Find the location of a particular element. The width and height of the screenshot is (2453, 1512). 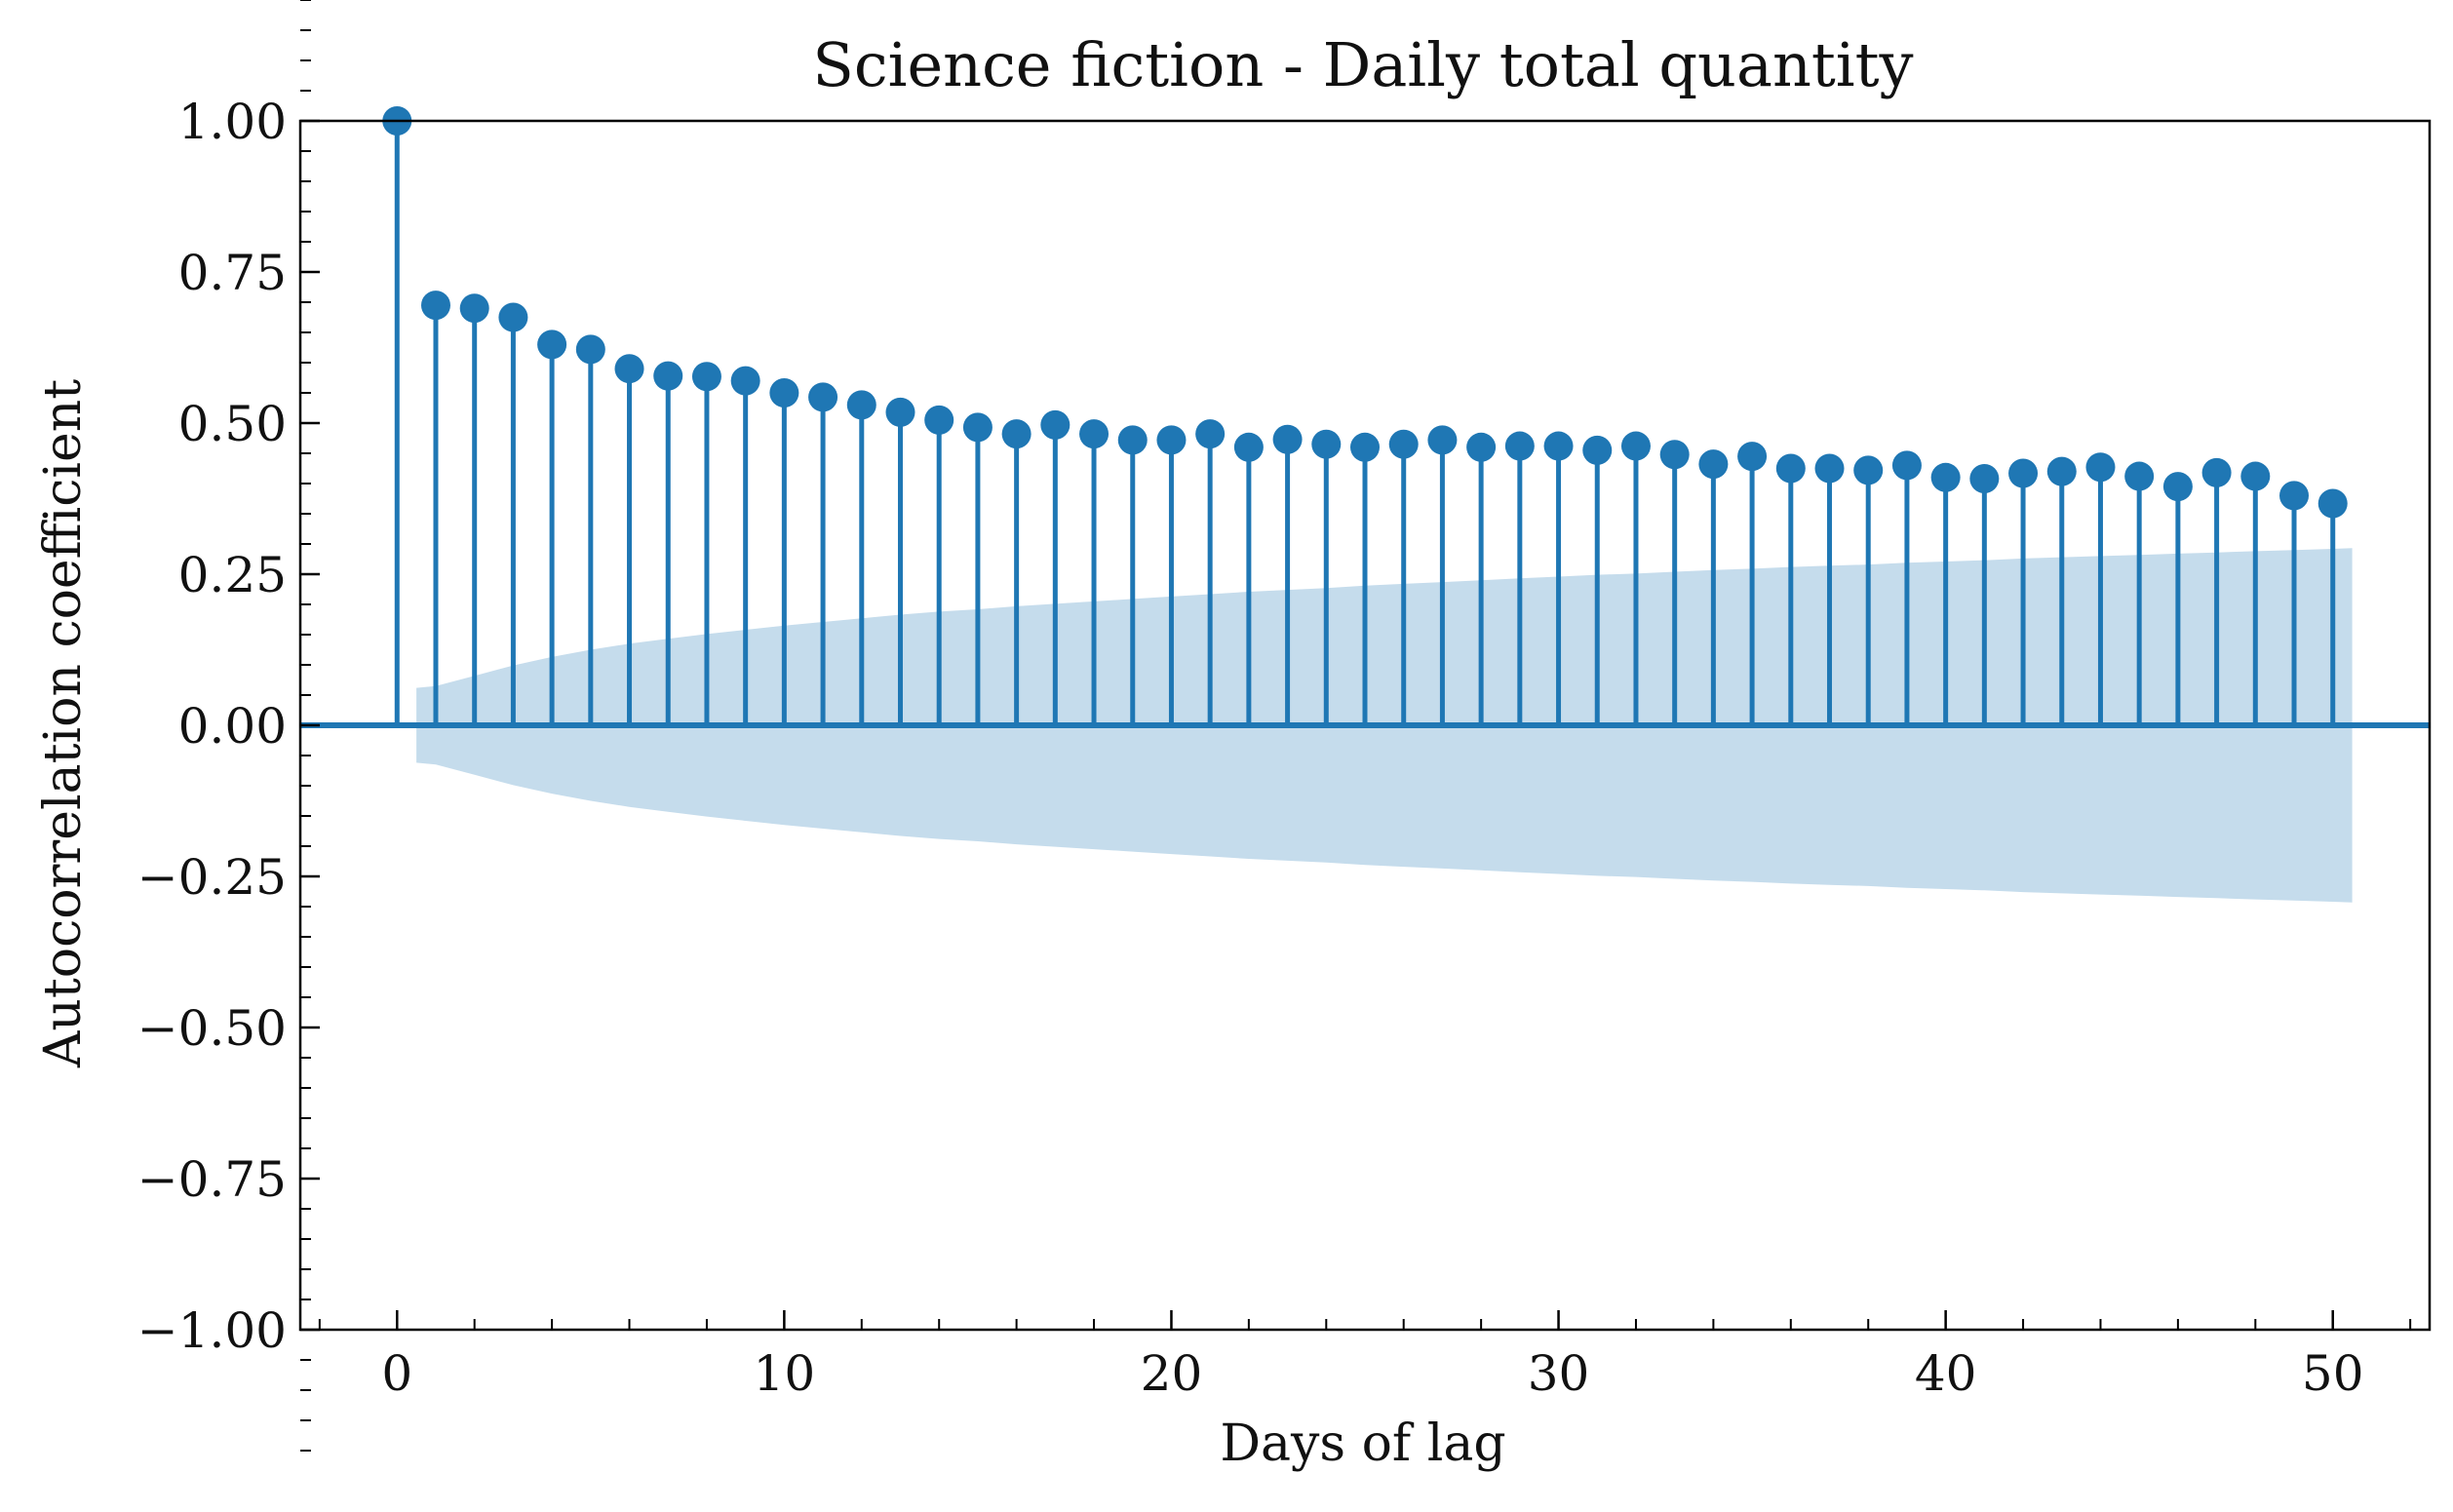

x-axis-label: Days of lag is located at coordinates (1362, 1444).